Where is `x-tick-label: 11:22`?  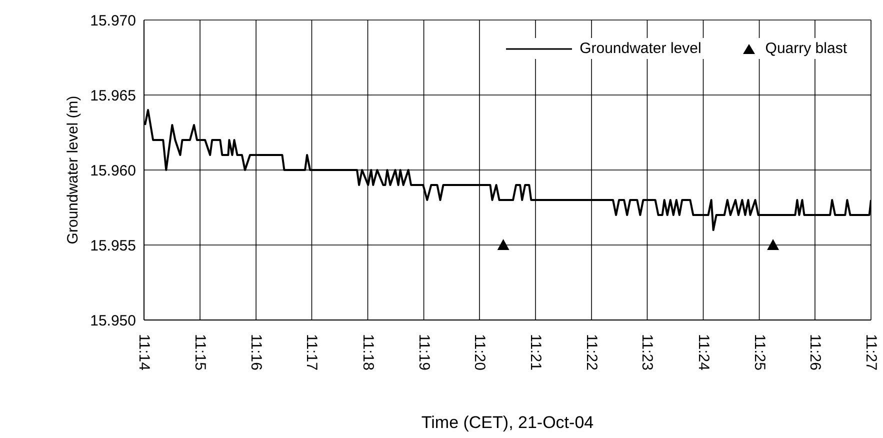
x-tick-label: 11:22 is located at coordinates (591, 352).